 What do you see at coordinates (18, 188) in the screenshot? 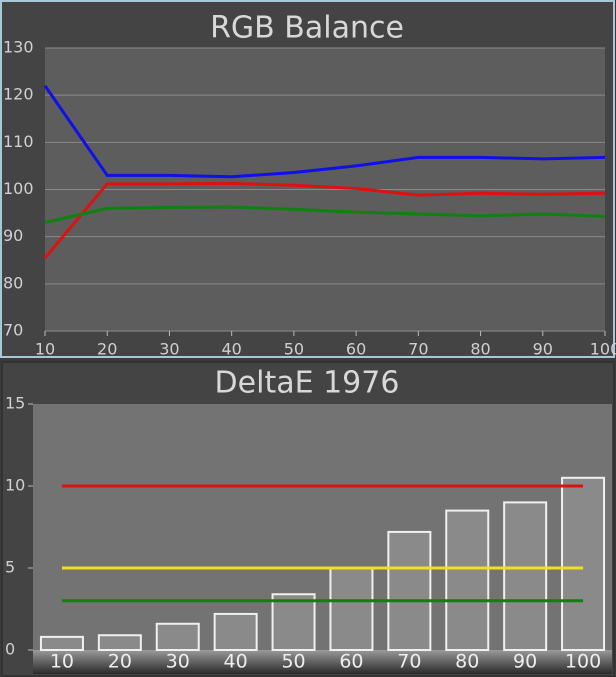
I see `y-tick-label: 100` at bounding box center [18, 188].